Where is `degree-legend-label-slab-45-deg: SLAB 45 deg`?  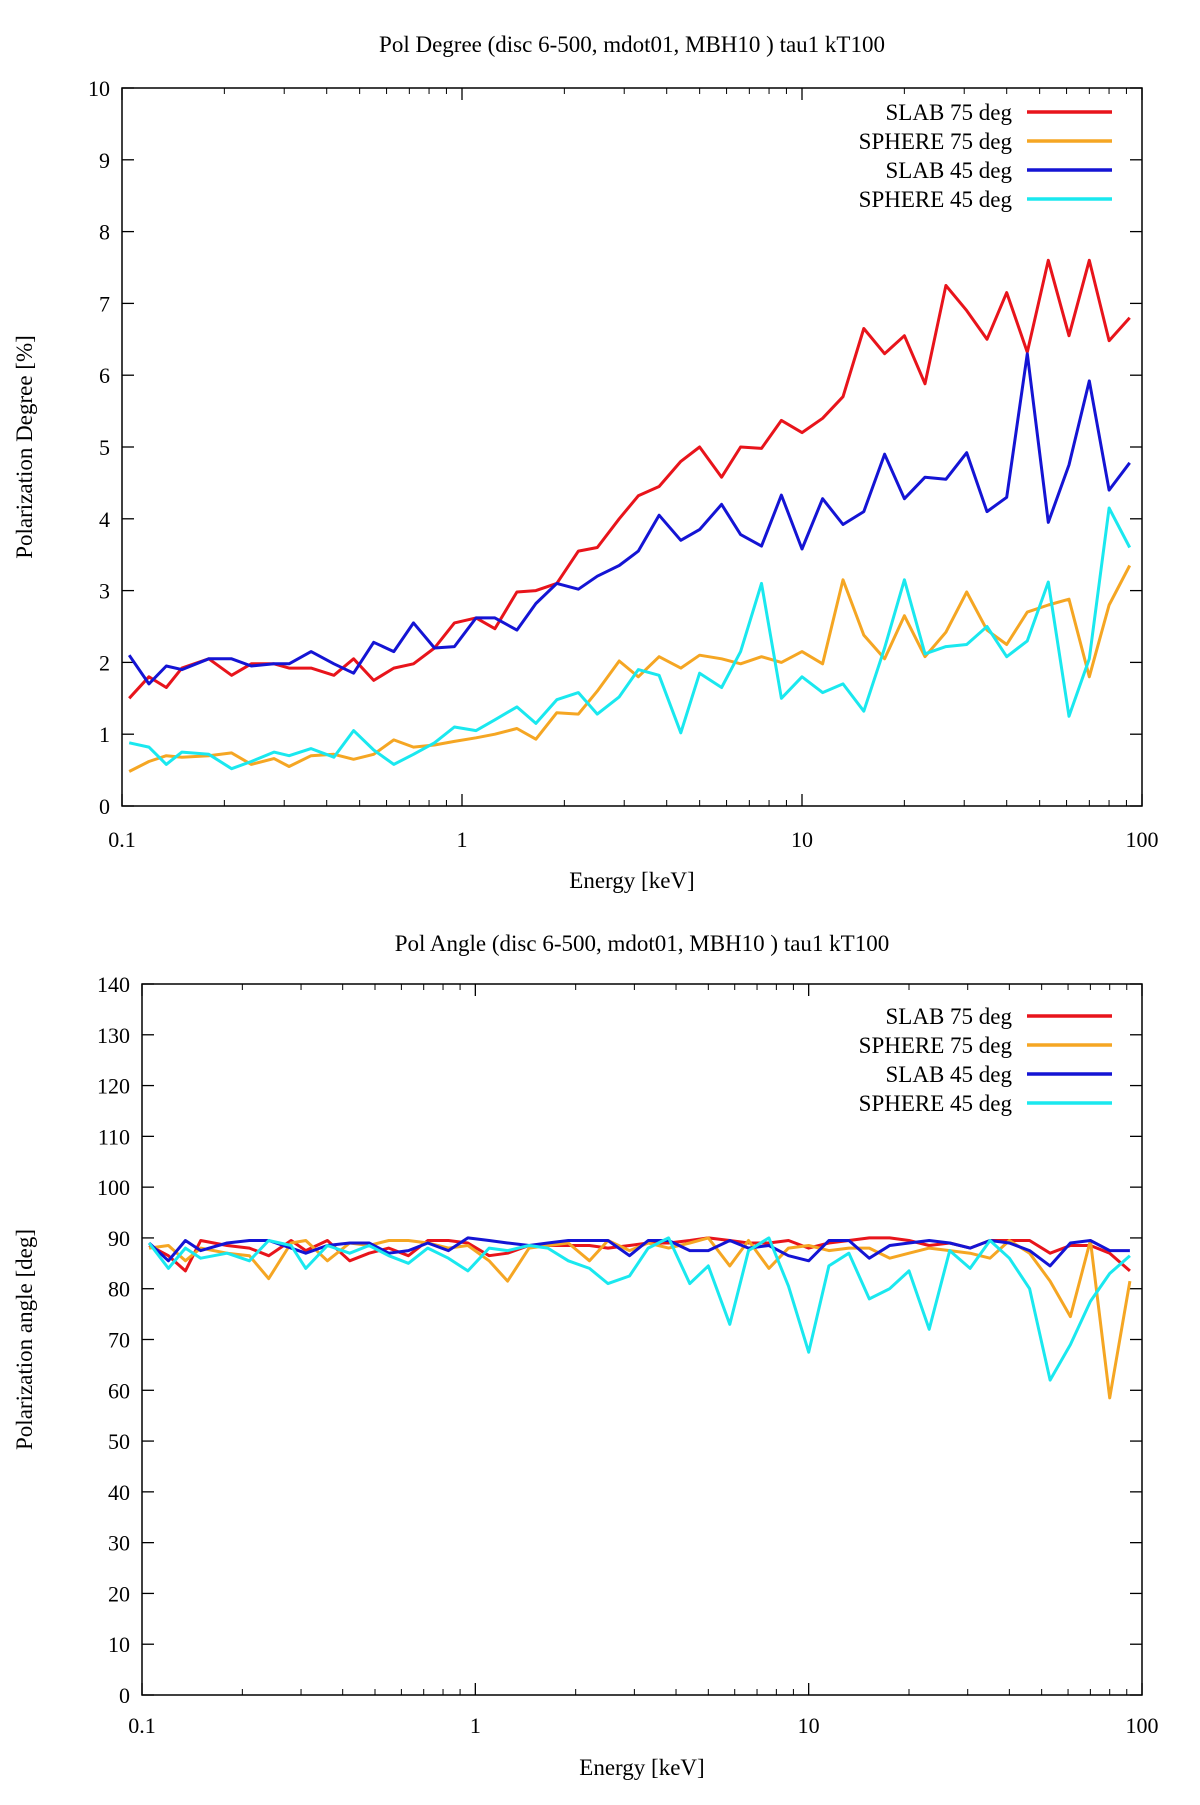
degree-legend-label-slab-45-deg: SLAB 45 deg is located at coordinates (949, 170).